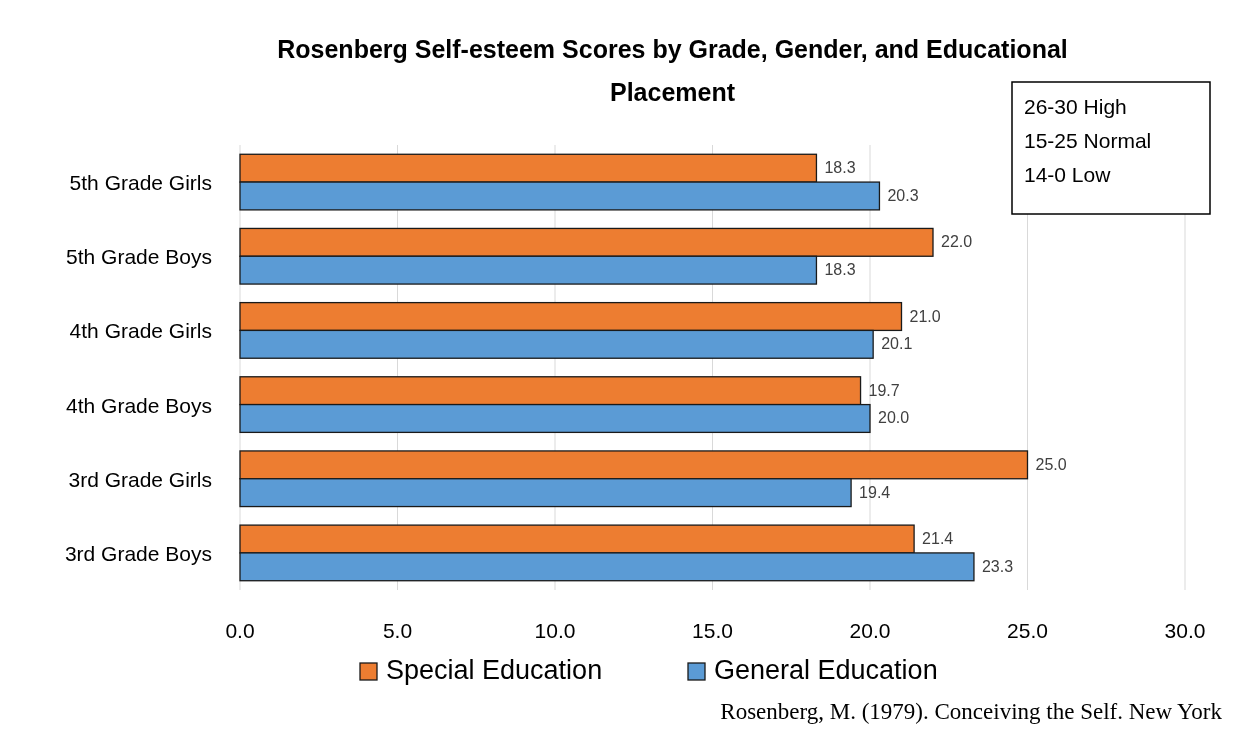 The width and height of the screenshot is (1238, 733). What do you see at coordinates (397, 630) in the screenshot?
I see `x-tick-label: 5.0` at bounding box center [397, 630].